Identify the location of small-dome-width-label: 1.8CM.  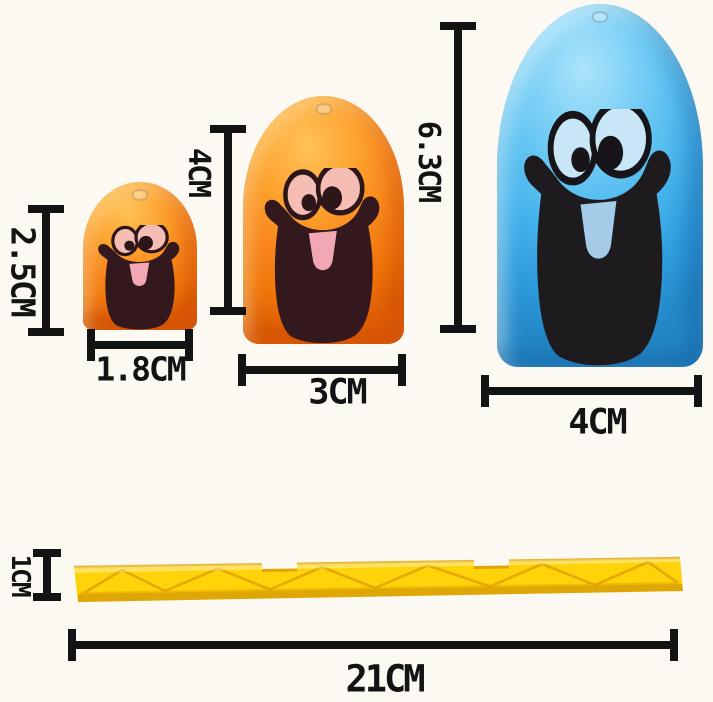
(140, 369).